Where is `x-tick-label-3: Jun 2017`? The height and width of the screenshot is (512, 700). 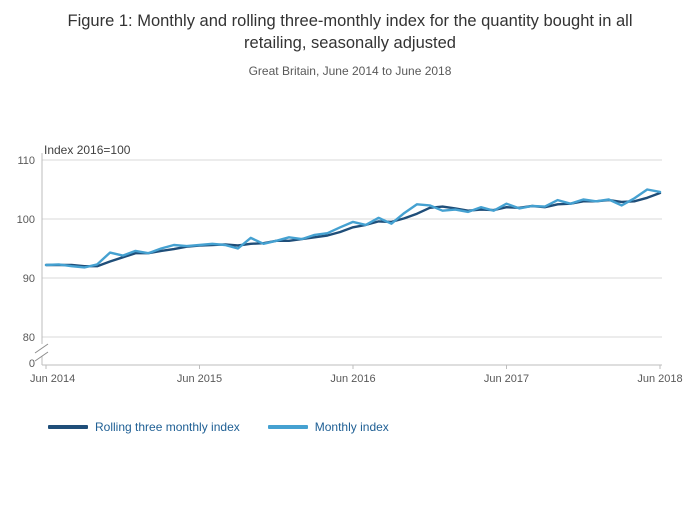 x-tick-label-3: Jun 2017 is located at coordinates (506, 379).